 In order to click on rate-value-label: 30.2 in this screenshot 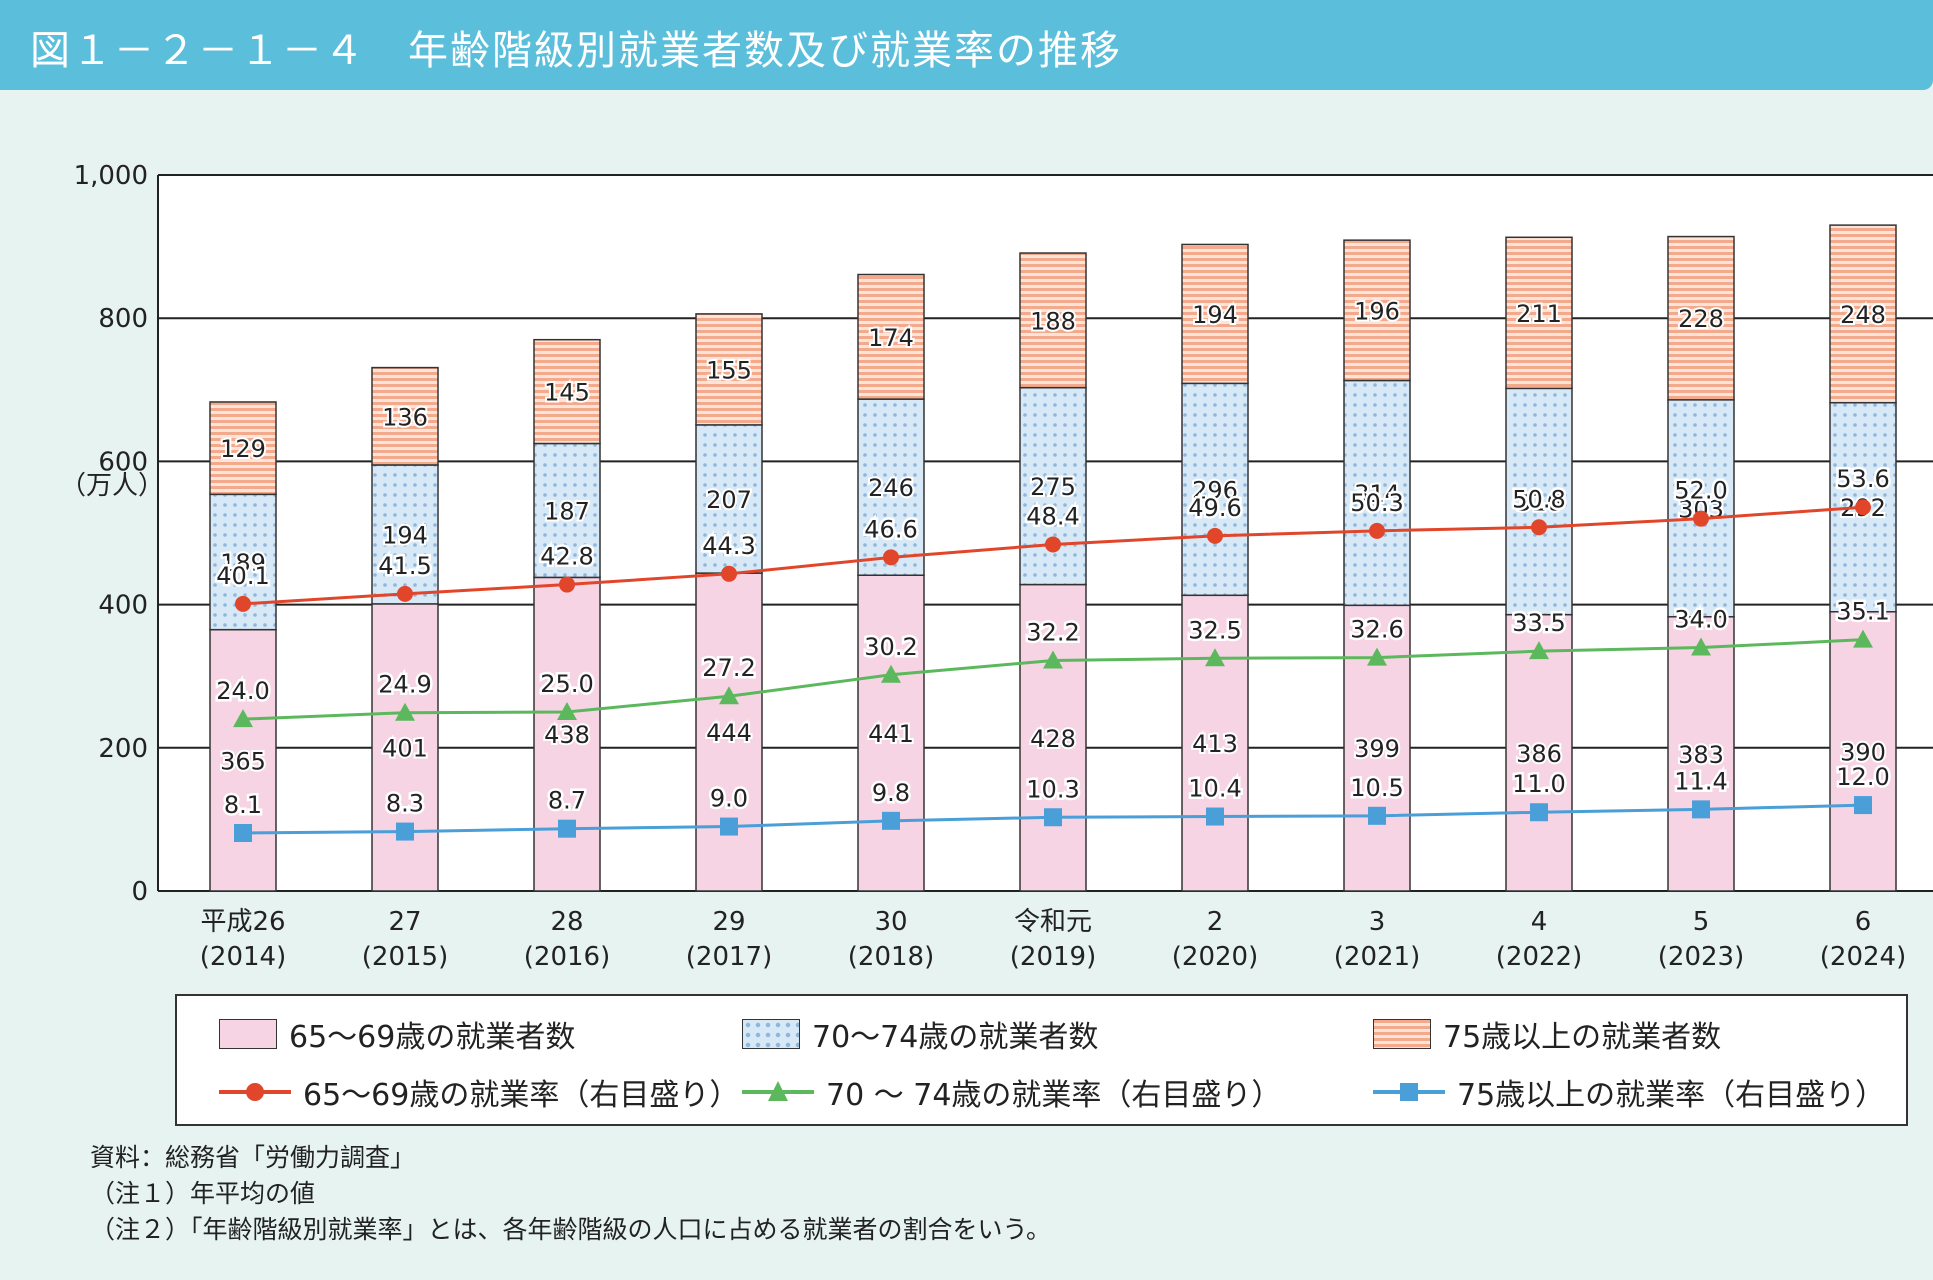, I will do `click(890, 647)`.